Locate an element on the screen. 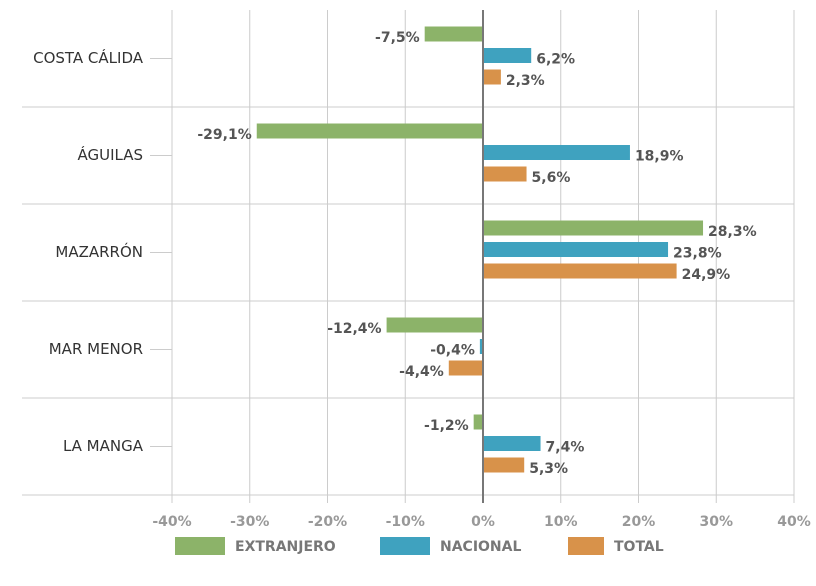 The image size is (816, 586). value-label: -29,1% is located at coordinates (224, 135).